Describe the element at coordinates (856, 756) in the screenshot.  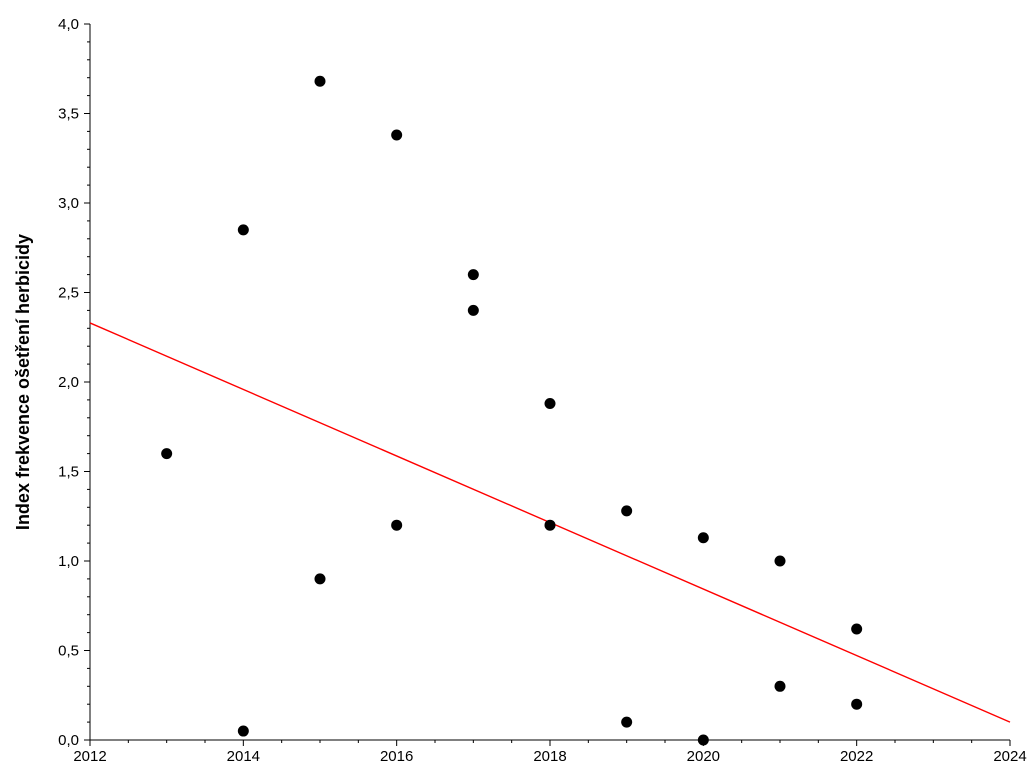
I see `x-tick-label: 2022` at that location.